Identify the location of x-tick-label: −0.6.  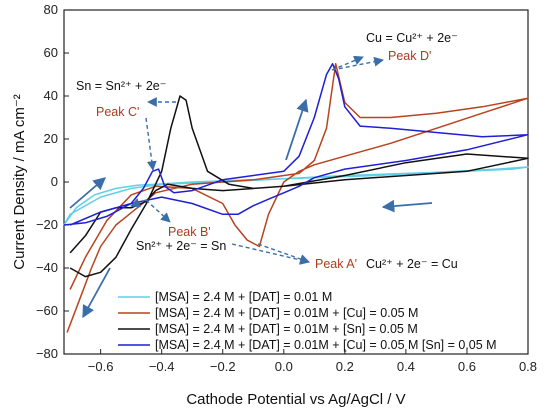
(101, 366).